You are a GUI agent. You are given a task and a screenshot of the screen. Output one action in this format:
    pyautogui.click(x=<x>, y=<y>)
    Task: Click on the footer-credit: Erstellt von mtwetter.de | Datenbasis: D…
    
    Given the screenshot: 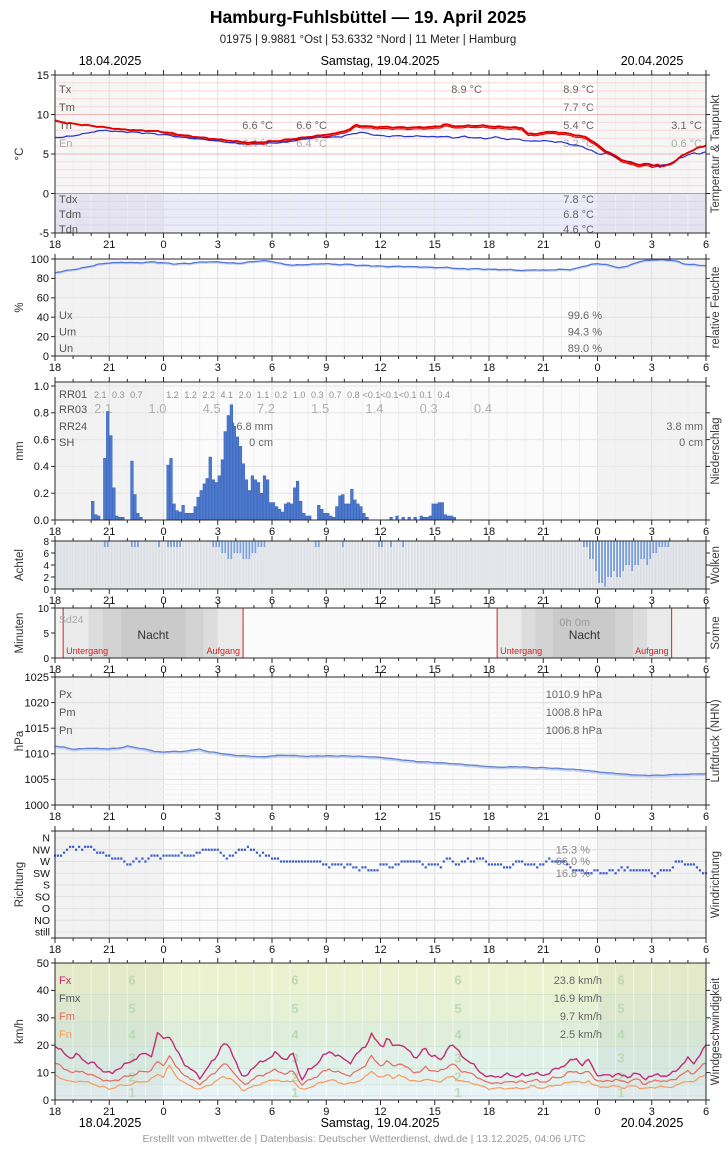 What is the action you would take?
    pyautogui.click(x=364, y=1139)
    